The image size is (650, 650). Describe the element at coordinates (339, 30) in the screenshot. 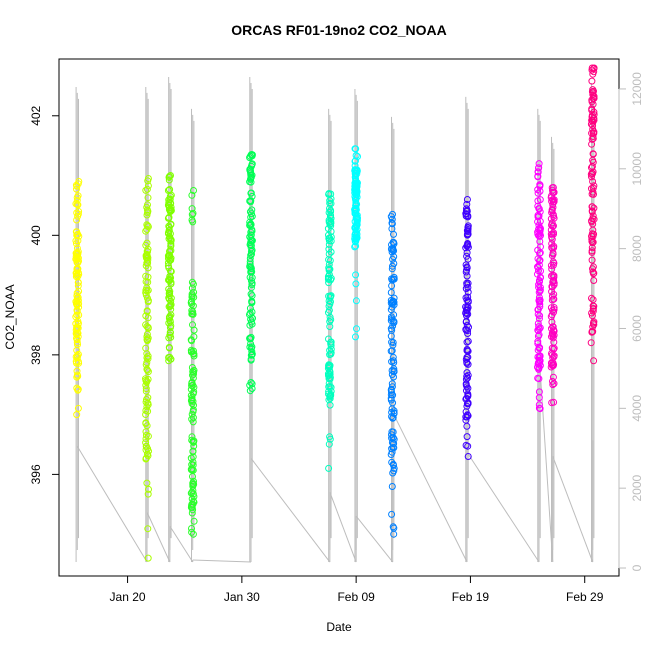

I see `chart-title: ORCAS RF01-19no2 CO2_NOAA` at that location.